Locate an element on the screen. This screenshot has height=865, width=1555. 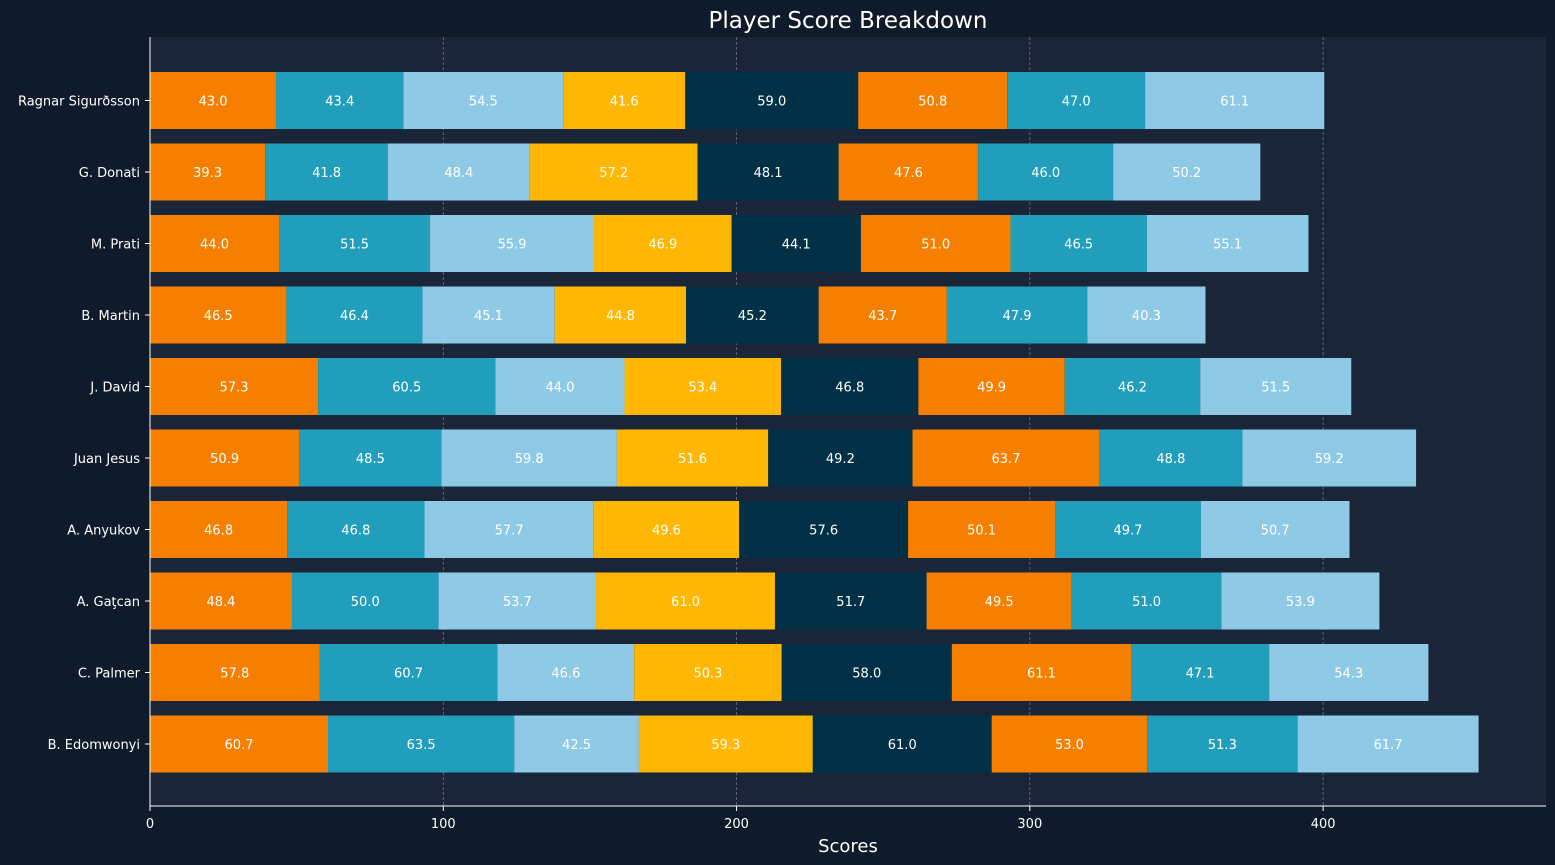
data-label: 45.1 is located at coordinates (488, 316).